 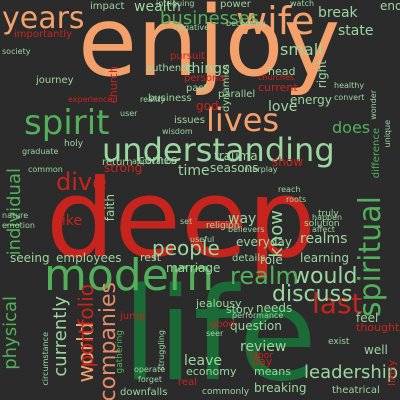 I want to click on word-role: role, so click(x=271, y=260).